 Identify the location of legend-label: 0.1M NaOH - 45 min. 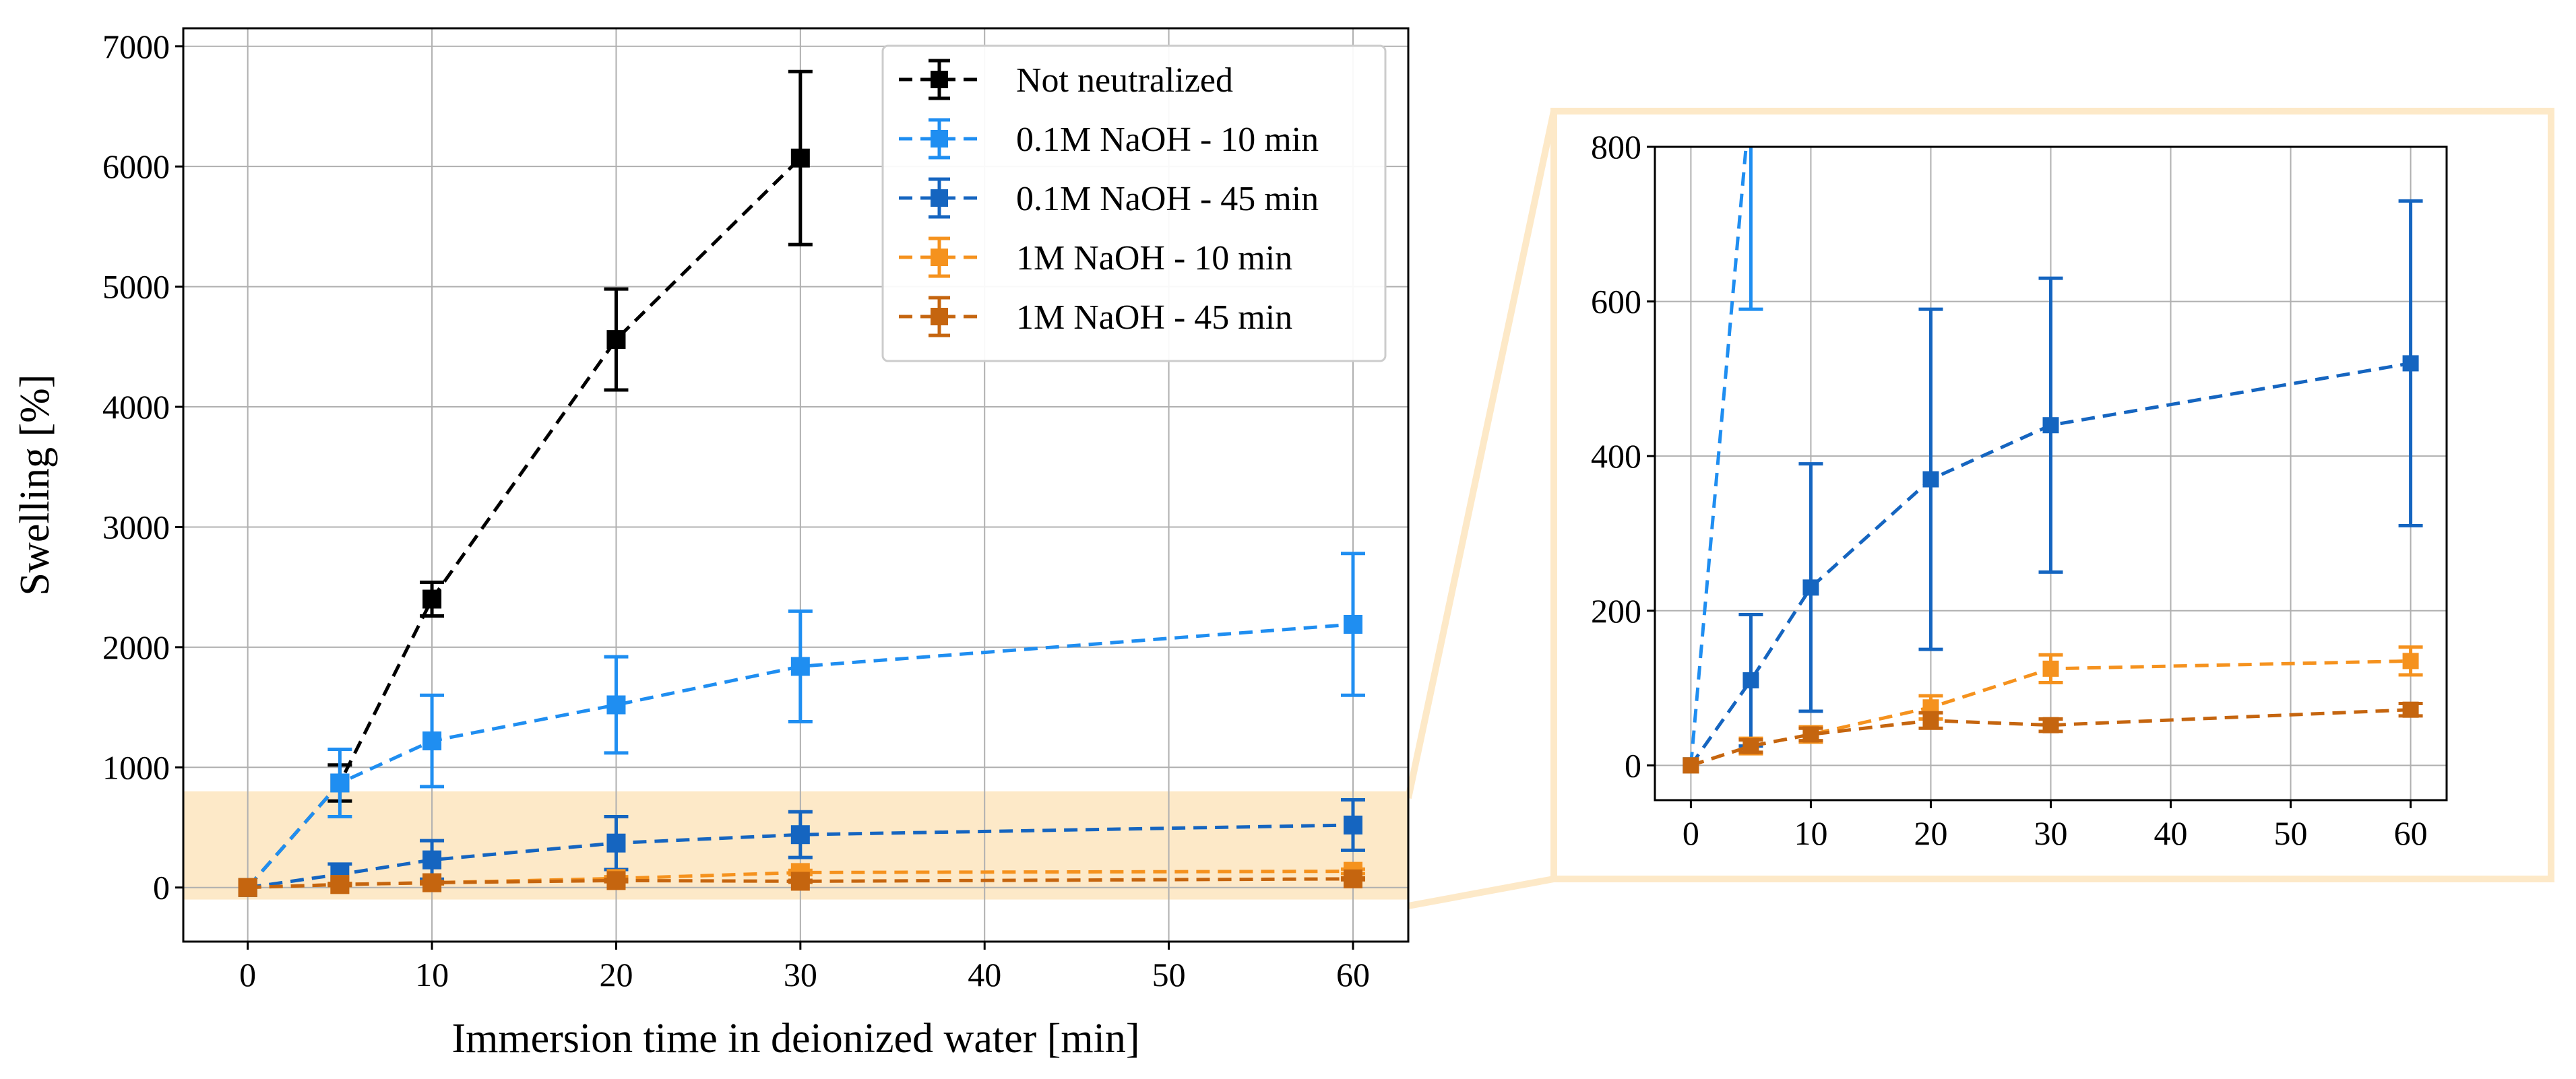
(1167, 199).